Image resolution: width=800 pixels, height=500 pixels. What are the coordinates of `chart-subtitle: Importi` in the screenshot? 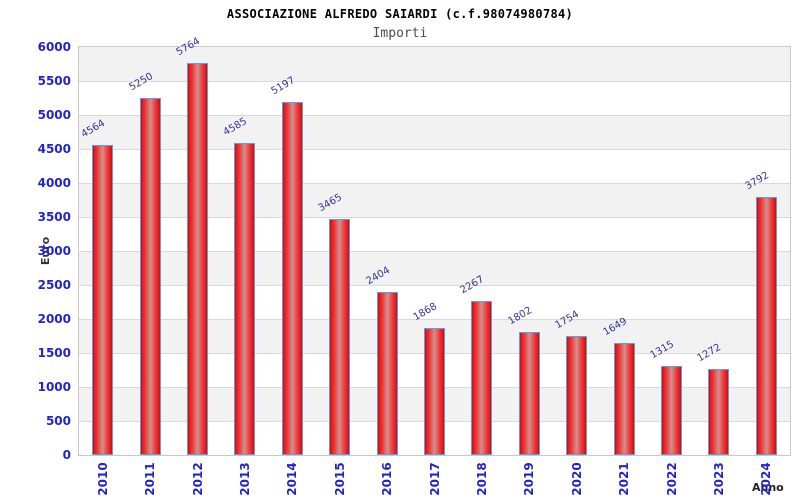 It's located at (400, 33).